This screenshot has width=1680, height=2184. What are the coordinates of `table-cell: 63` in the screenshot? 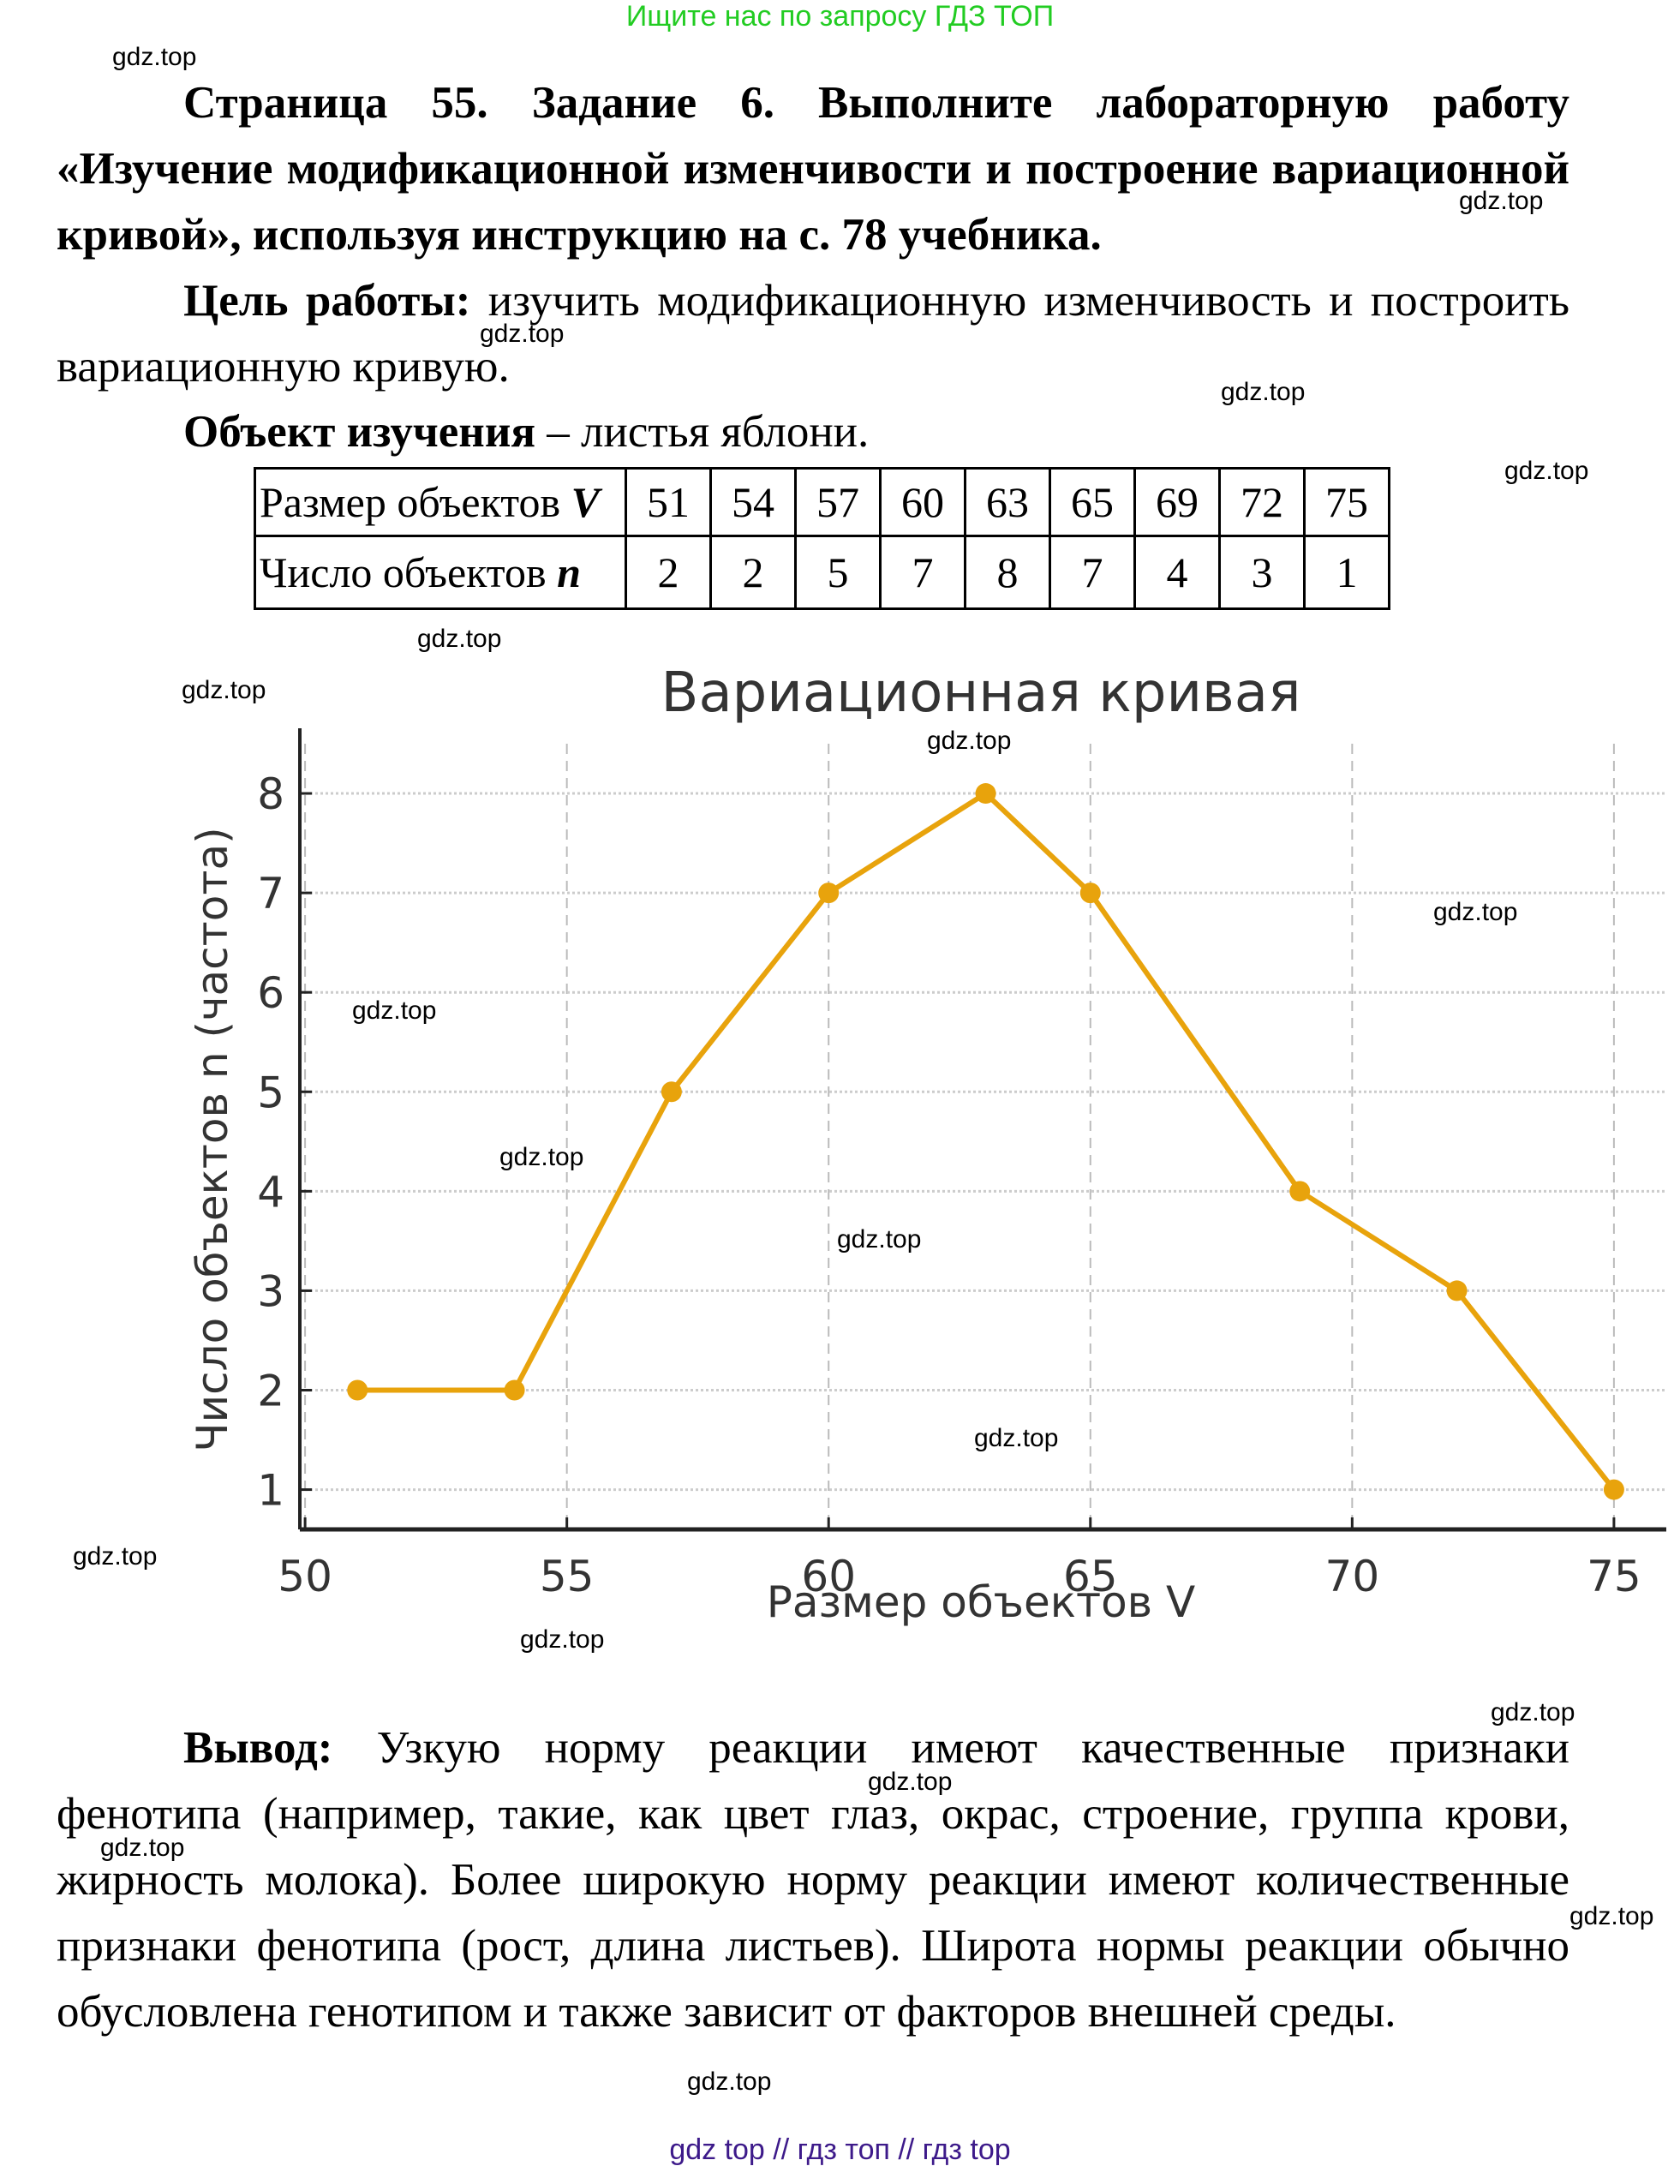 It's located at (1007, 502).